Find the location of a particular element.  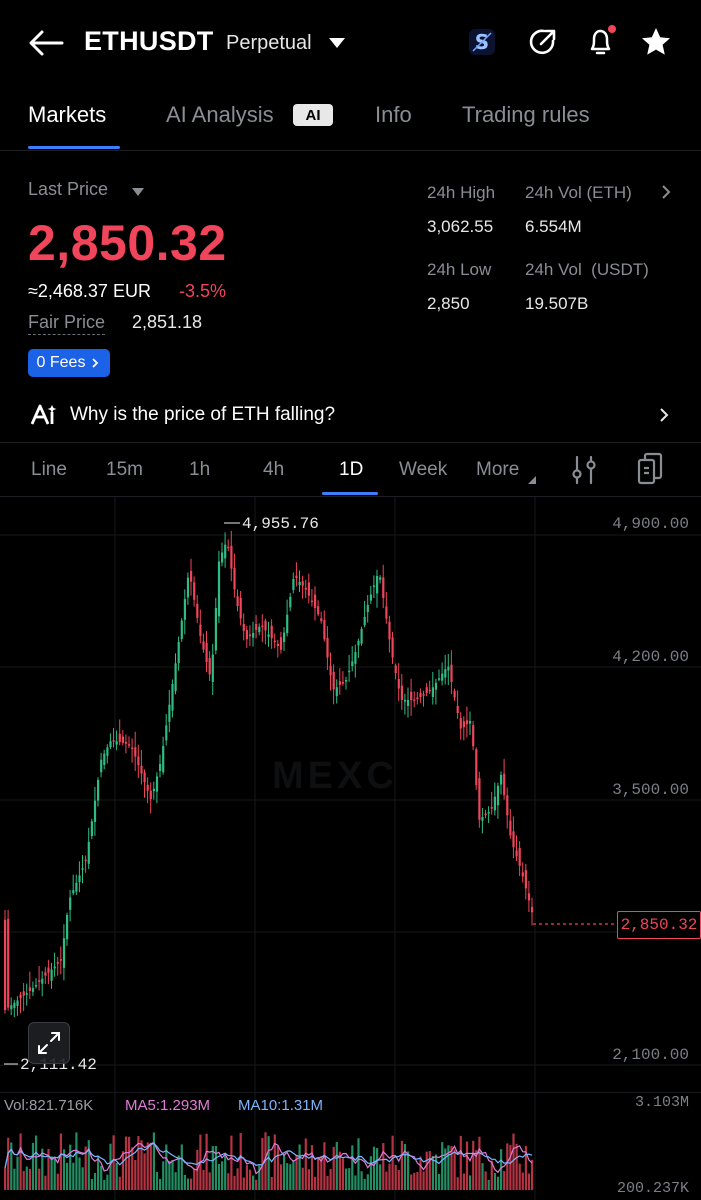

back-button is located at coordinates (46, 43).